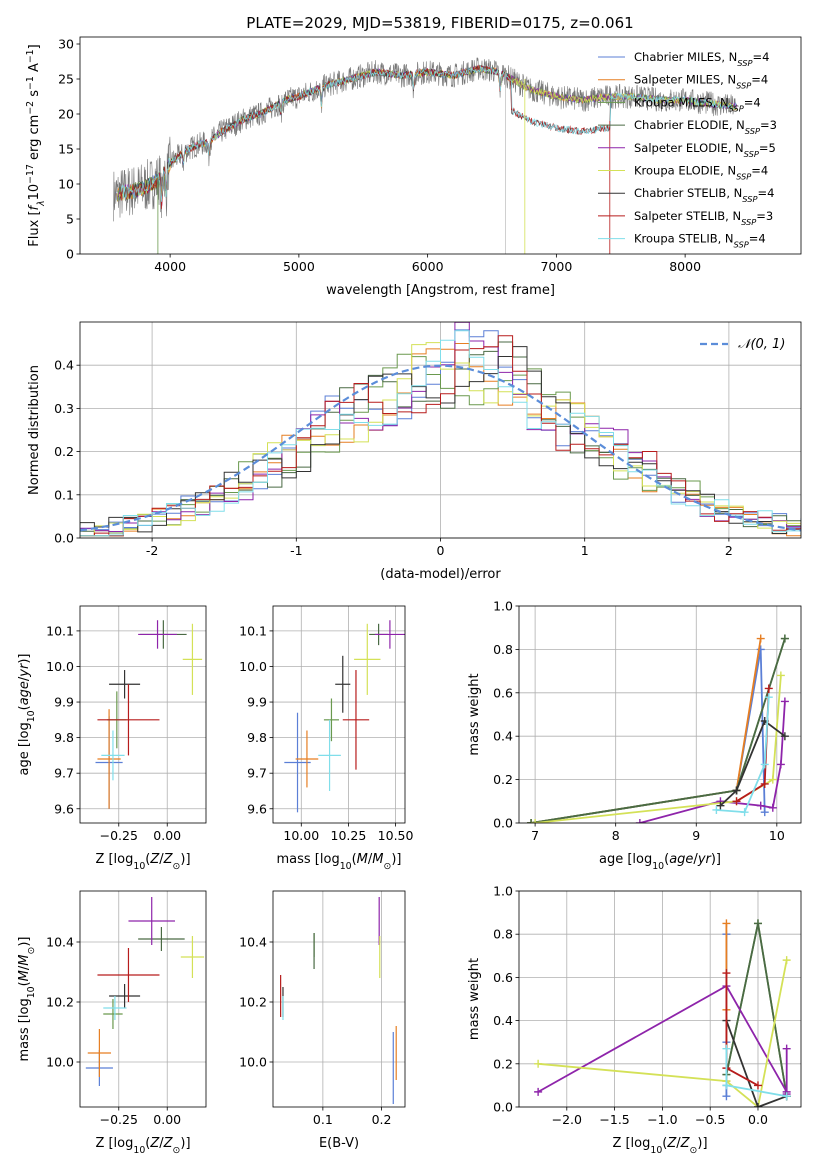  Describe the element at coordinates (34, 139) in the screenshot. I see `label-part: erg cm` at that location.